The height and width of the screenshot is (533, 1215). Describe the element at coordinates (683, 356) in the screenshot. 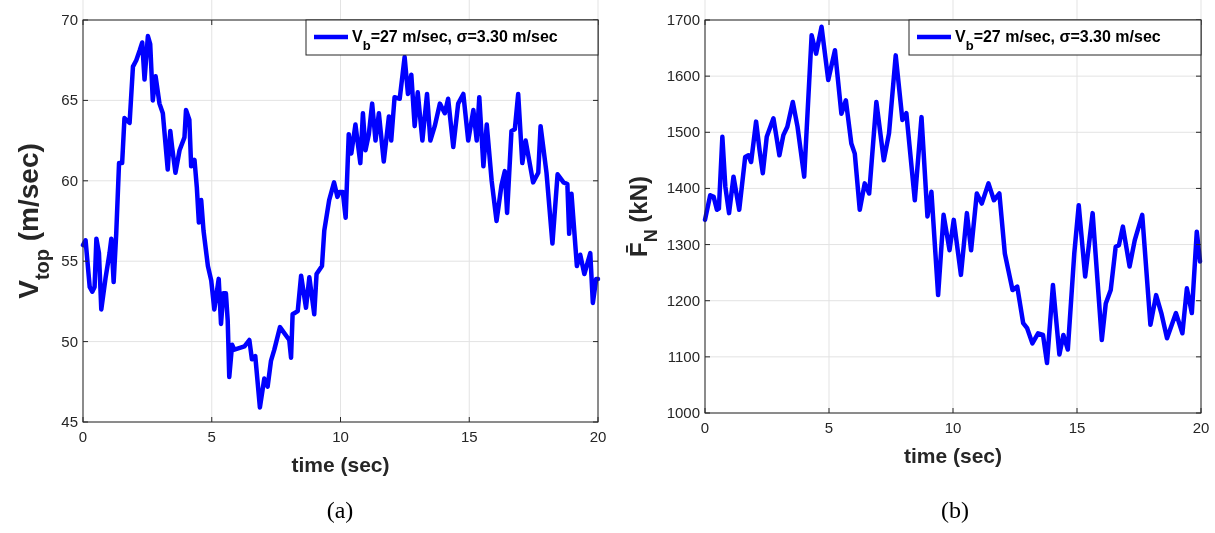

I see `y-tick-label: 1100` at that location.